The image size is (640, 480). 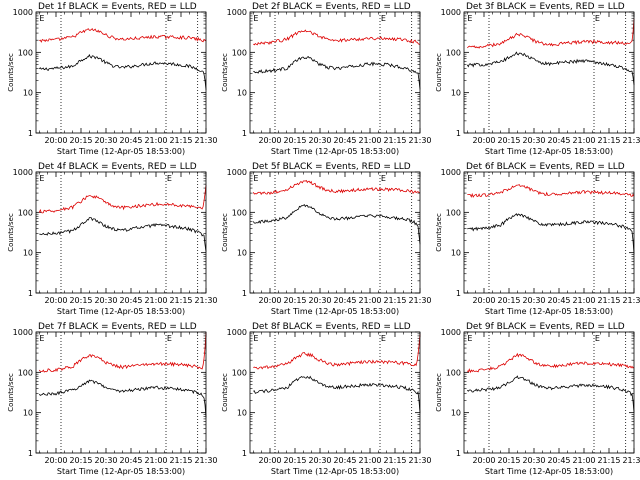 What do you see at coordinates (117, 327) in the screenshot?
I see `panel-title: Det 7f BLACK = Events, RED = LLD` at bounding box center [117, 327].